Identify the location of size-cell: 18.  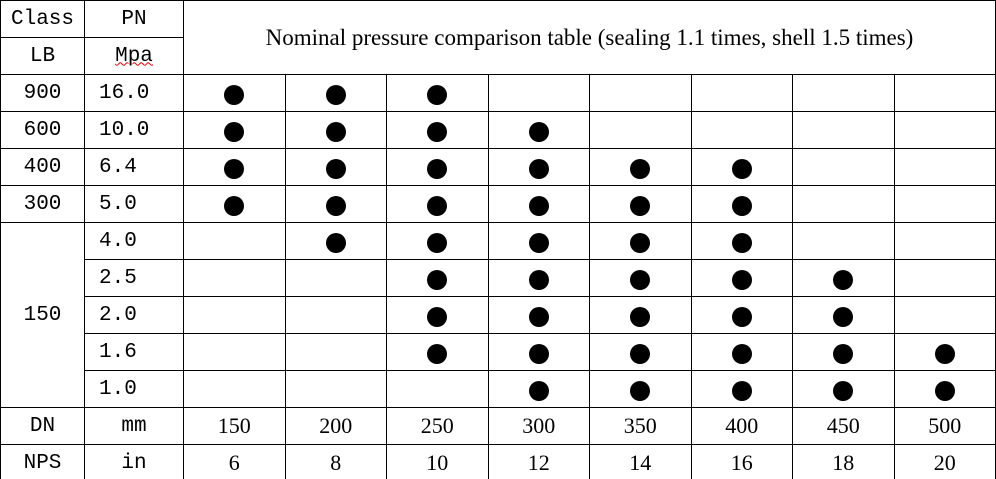
(843, 461).